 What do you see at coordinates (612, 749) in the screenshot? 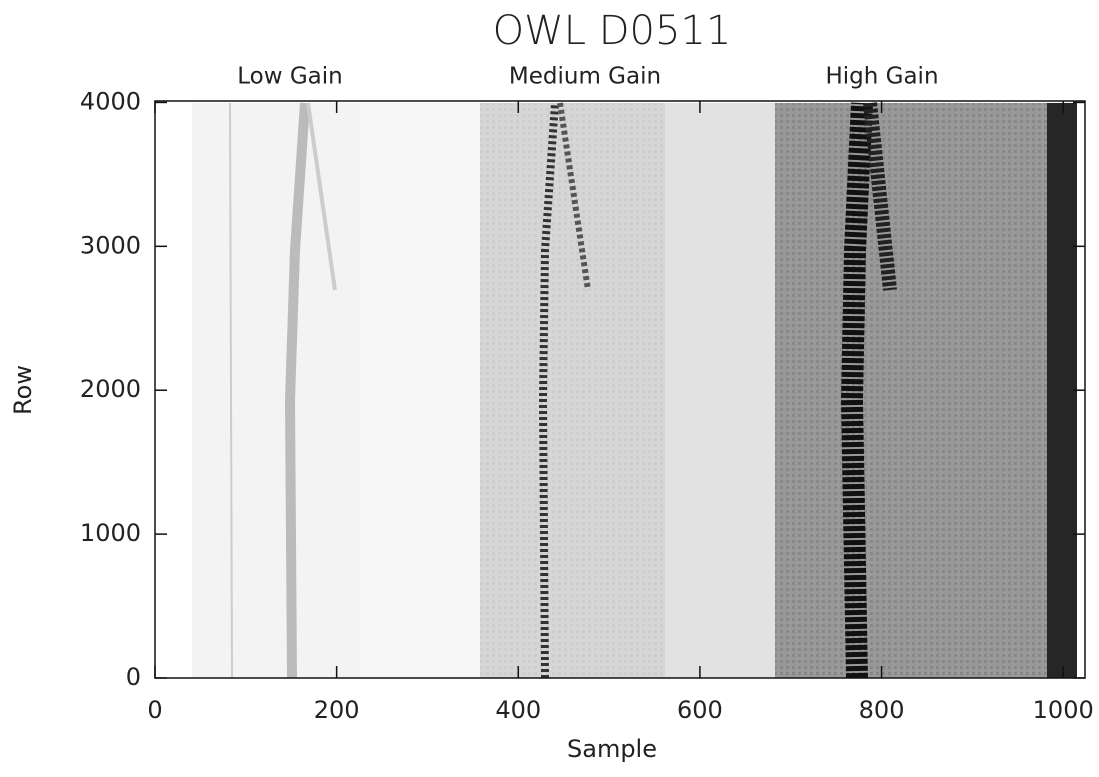
I see `x-axis-label: Sample` at bounding box center [612, 749].